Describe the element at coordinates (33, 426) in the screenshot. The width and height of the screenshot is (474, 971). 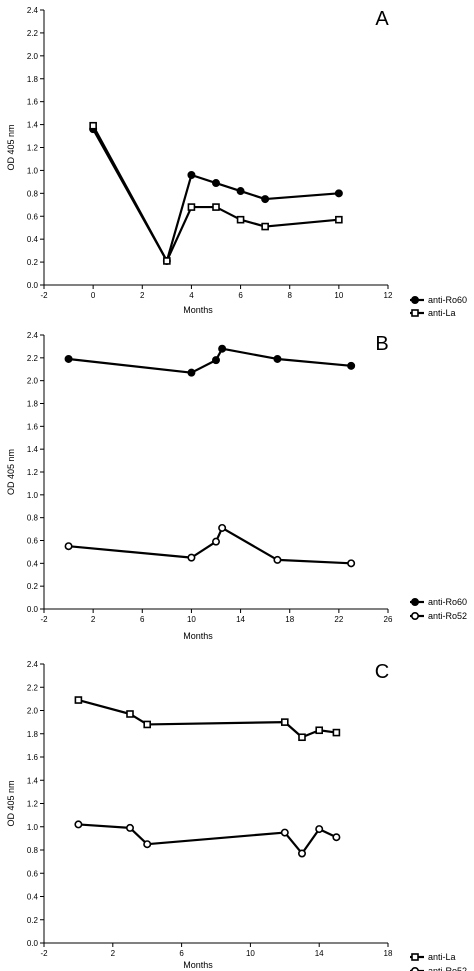
I see `y-tick-label: 1.6` at that location.